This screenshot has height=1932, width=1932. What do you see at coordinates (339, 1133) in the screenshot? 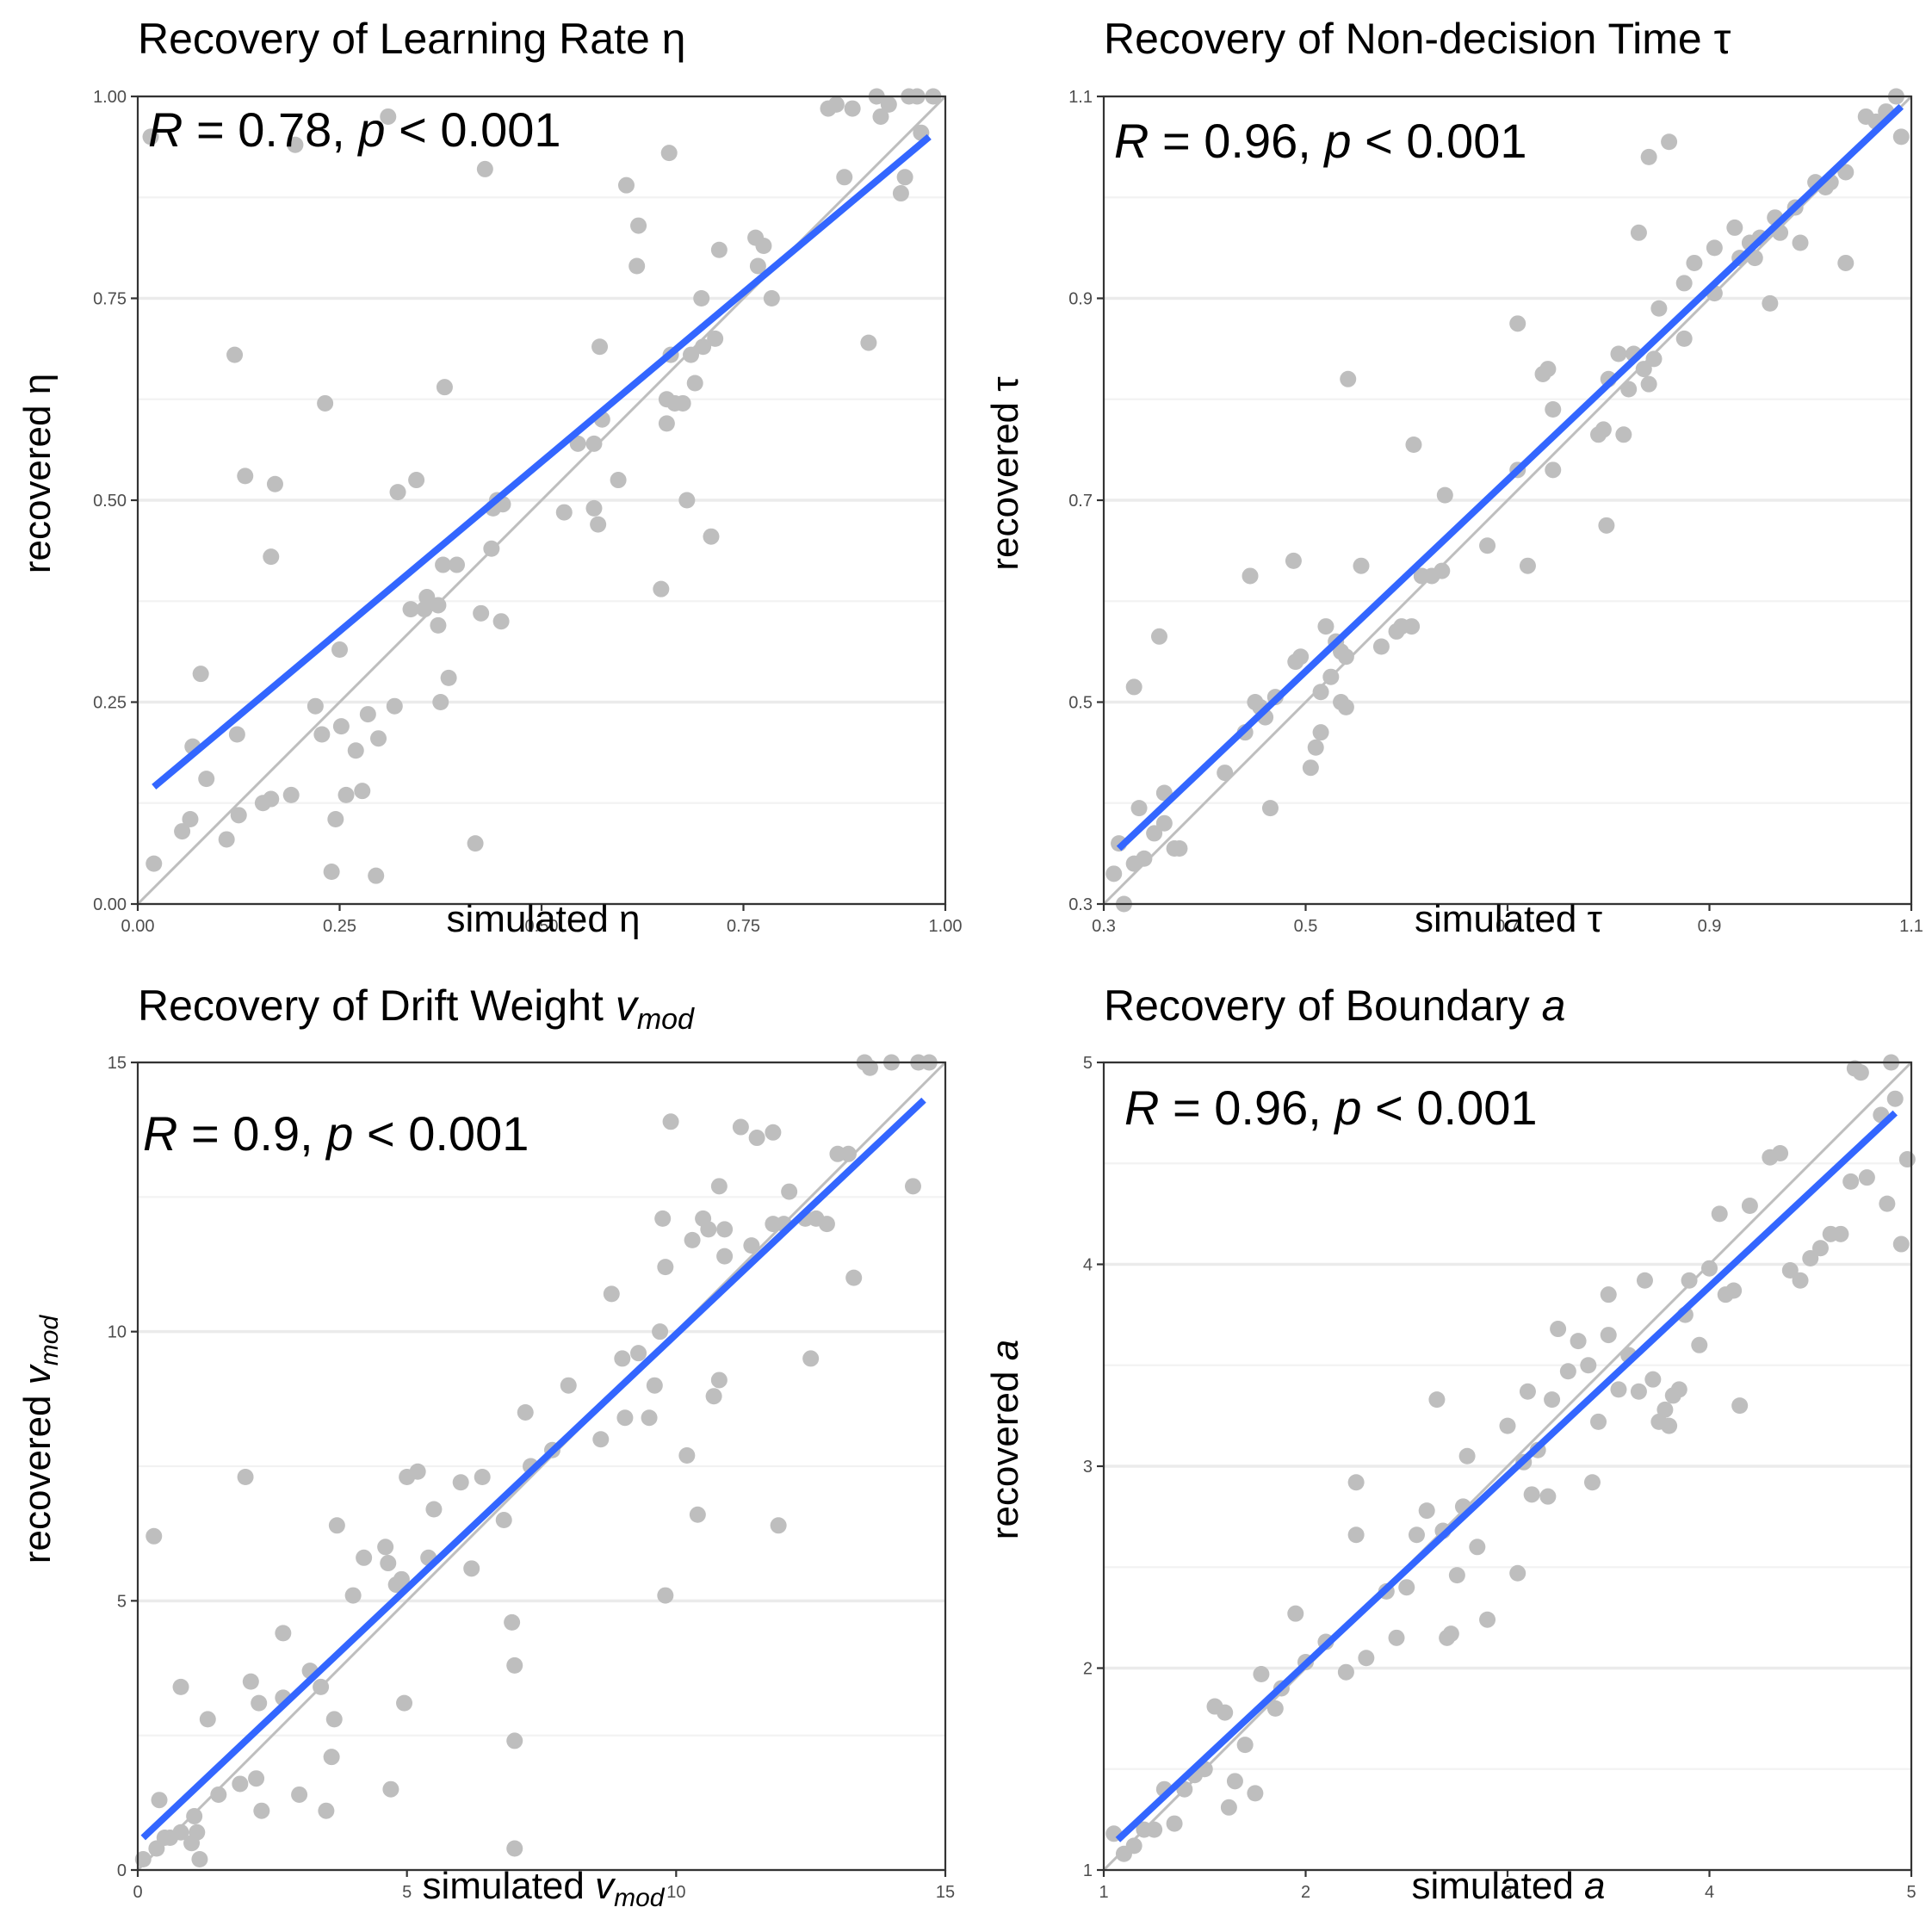
I see `correlation-annotation-part: p` at bounding box center [339, 1133].